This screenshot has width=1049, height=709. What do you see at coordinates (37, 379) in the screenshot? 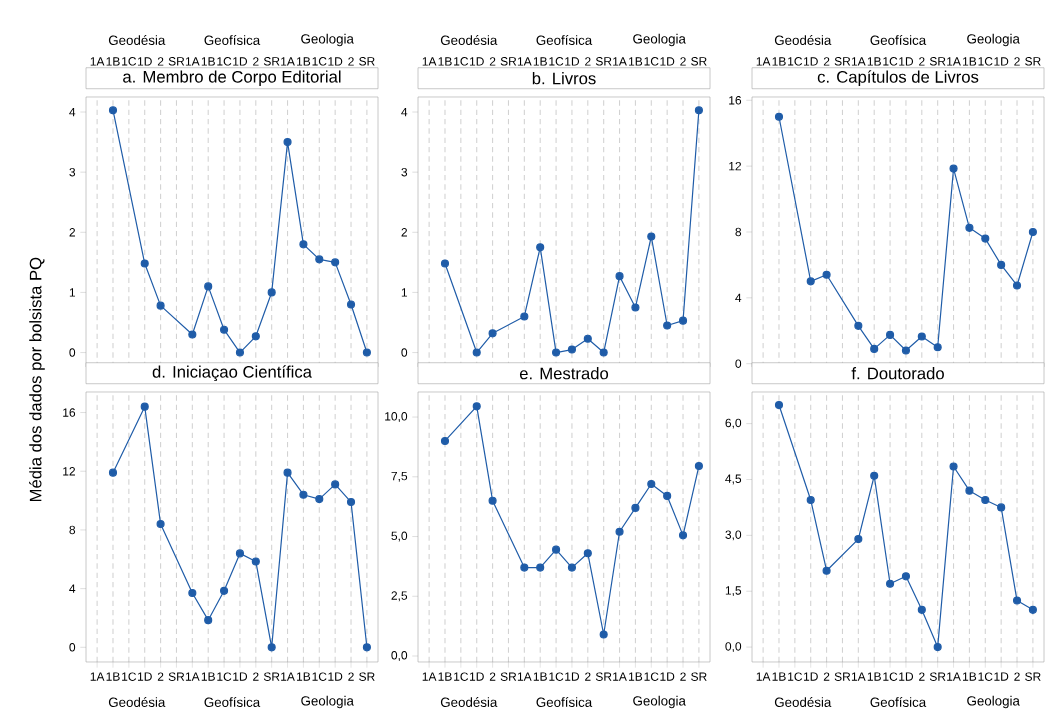
I see `y-axis-title: Média dos dados por bolsista PQ` at bounding box center [37, 379].